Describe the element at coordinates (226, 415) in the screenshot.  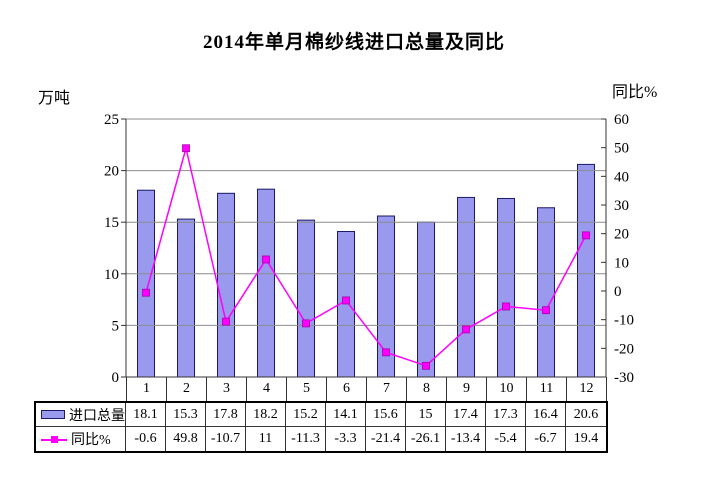
I see `value-cell-import-m3: 17.8` at that location.